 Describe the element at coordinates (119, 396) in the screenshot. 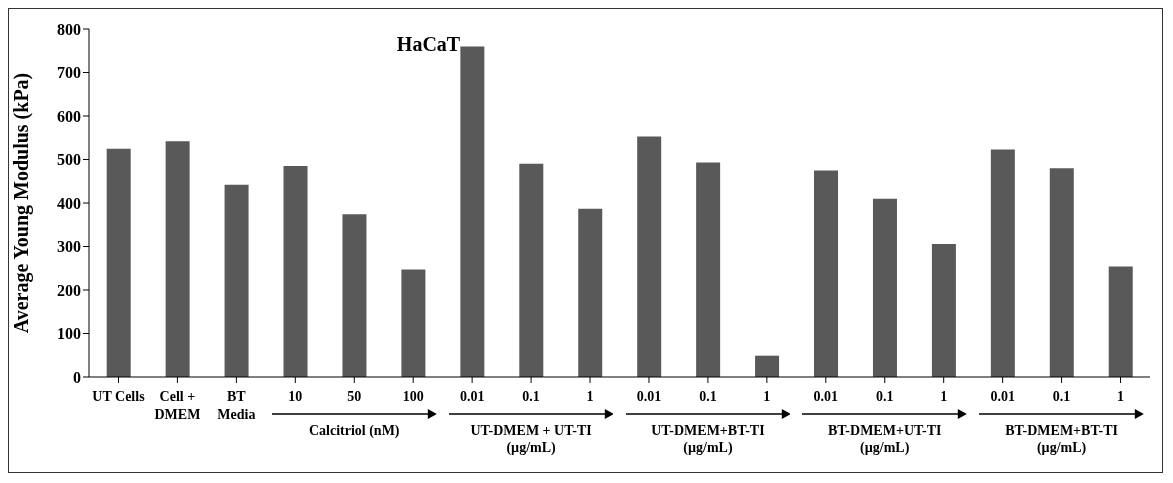

I see `x-tick-label: UT Cells` at that location.